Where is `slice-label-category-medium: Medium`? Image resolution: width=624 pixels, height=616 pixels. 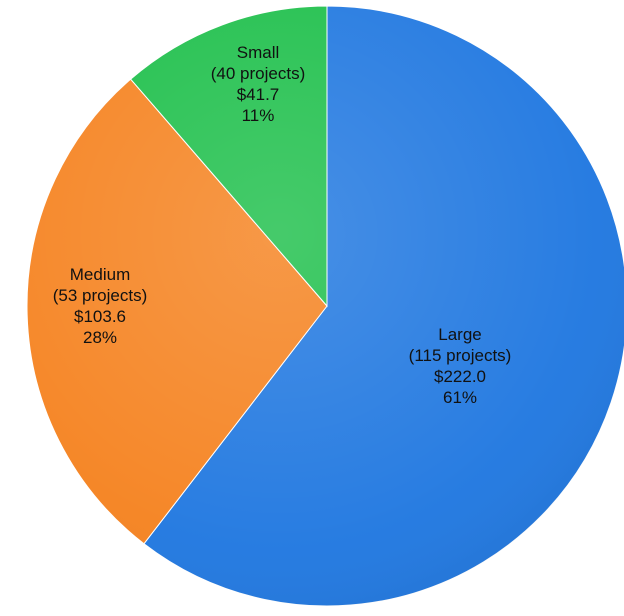
slice-label-category-medium: Medium is located at coordinates (100, 274).